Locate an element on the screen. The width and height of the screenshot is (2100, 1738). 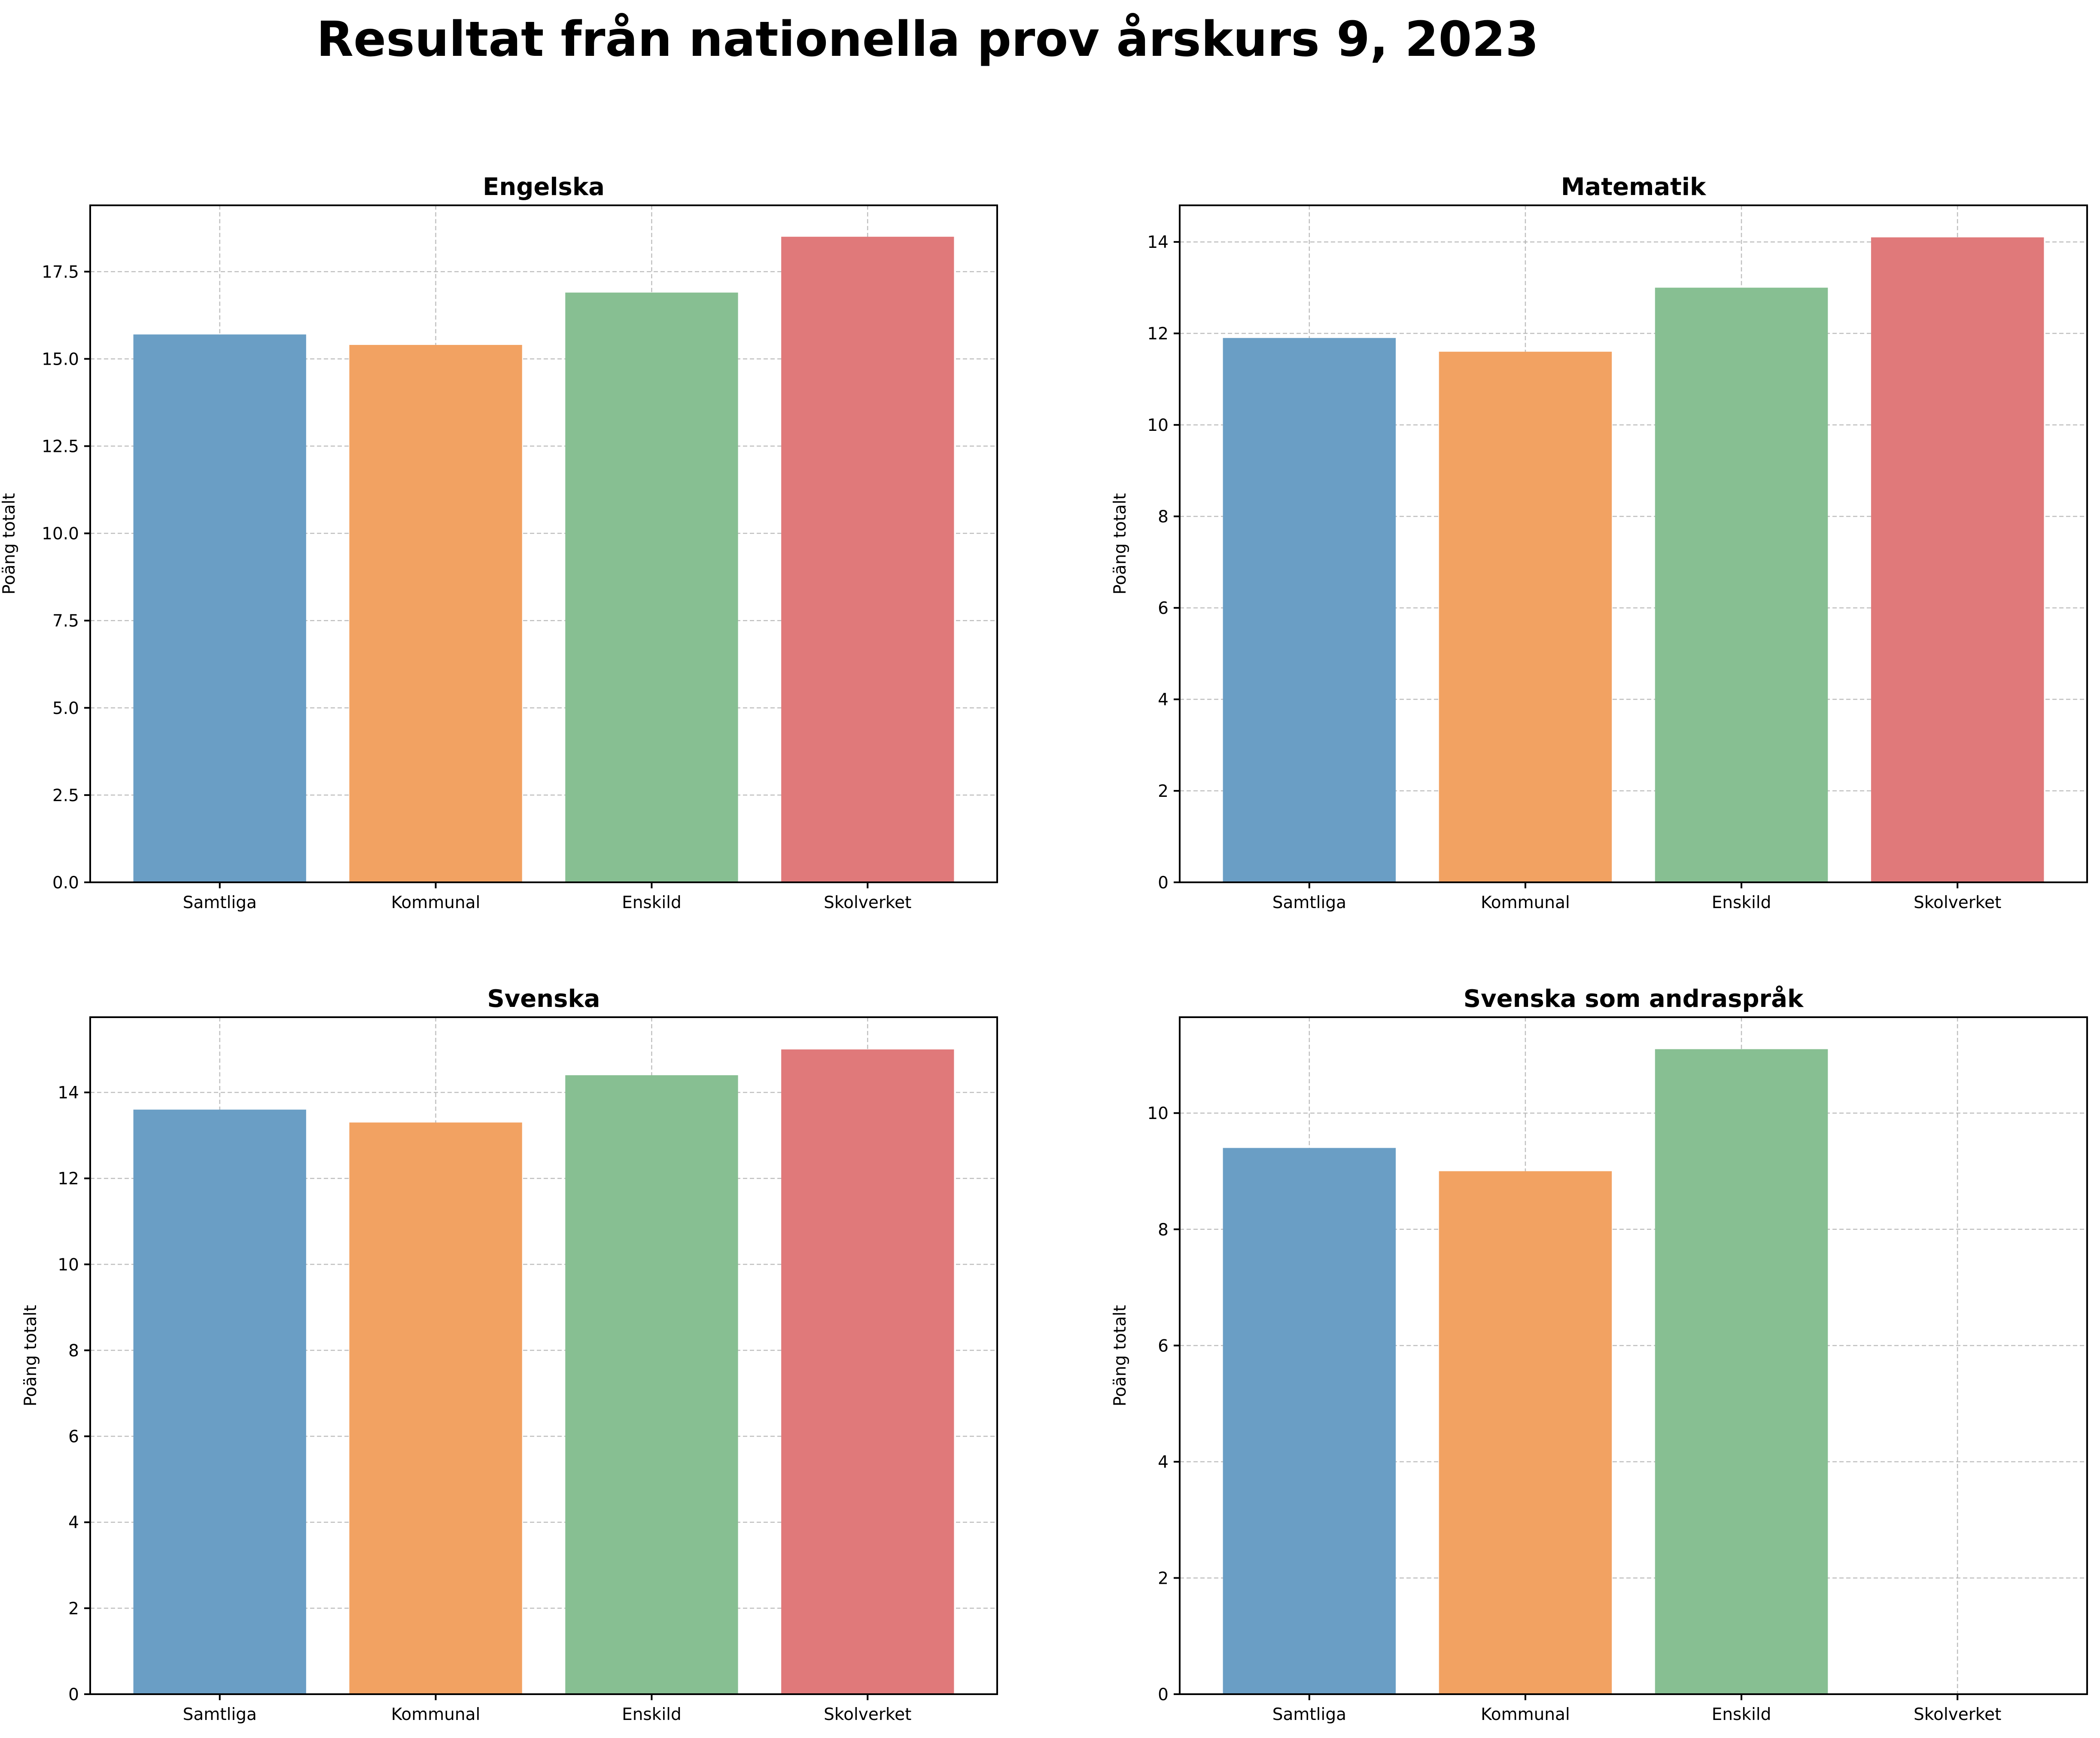
panel-title: Engelska is located at coordinates (544, 187).